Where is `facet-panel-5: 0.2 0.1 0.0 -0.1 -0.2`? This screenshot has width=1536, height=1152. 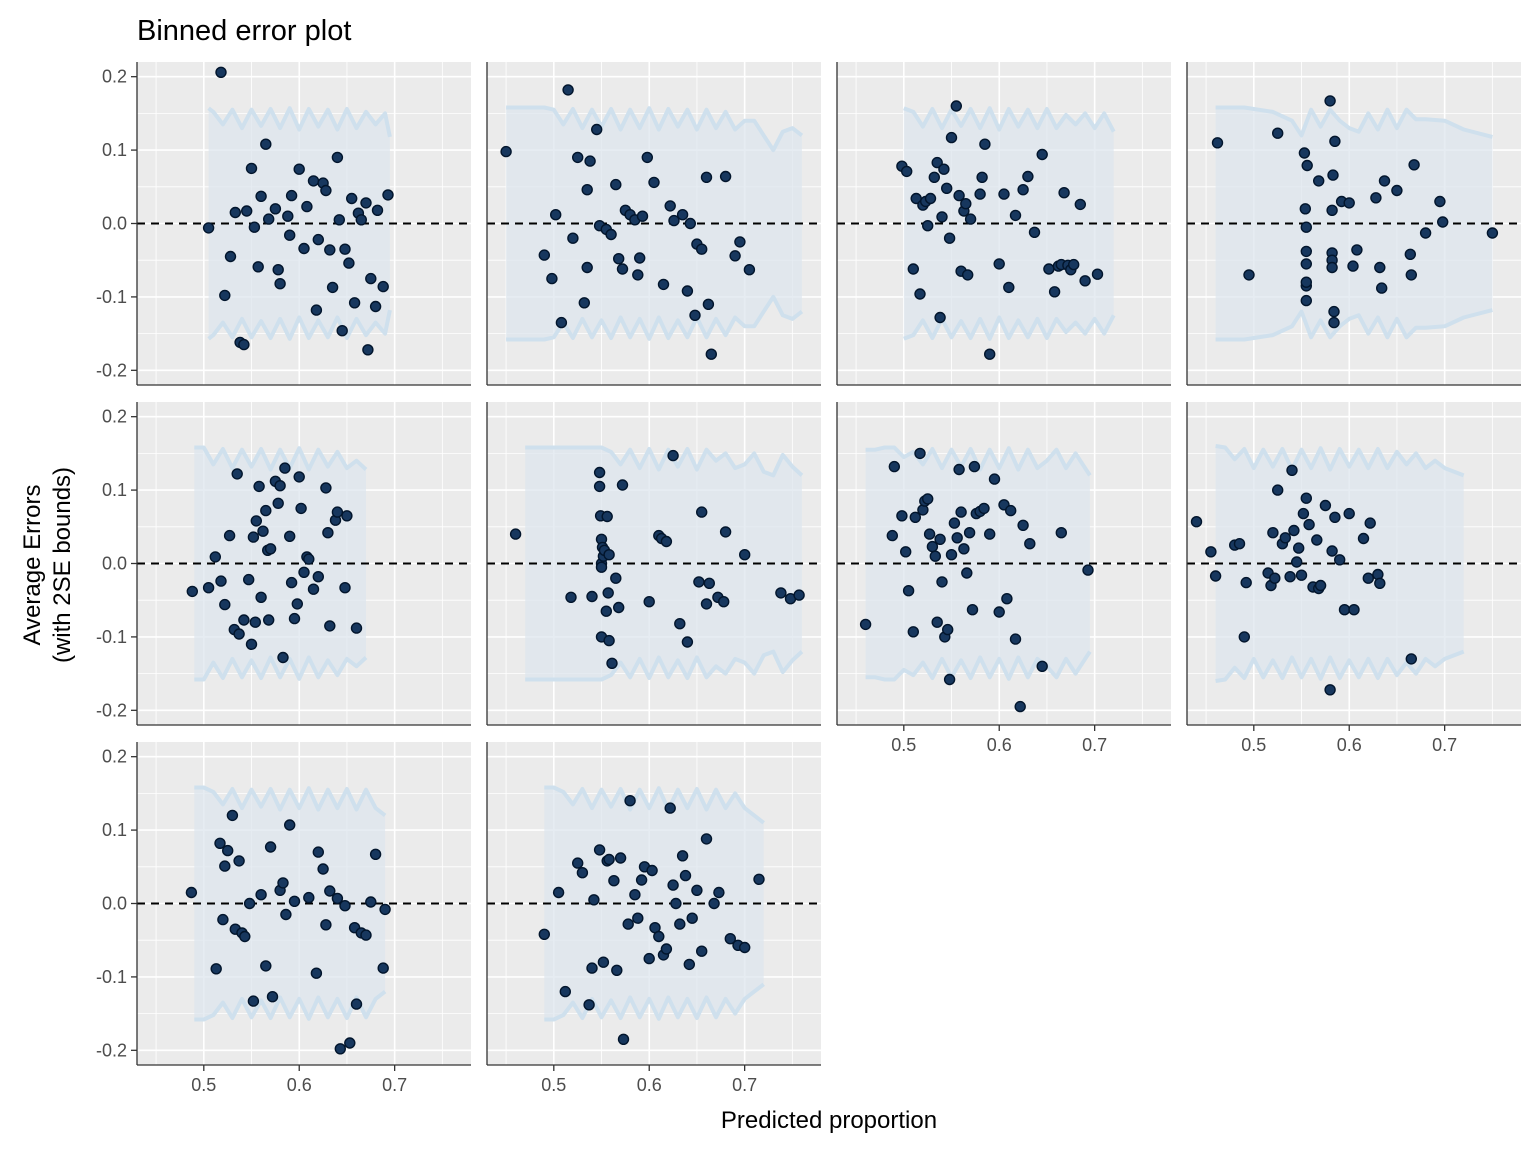 facet-panel-5: 0.2 0.1 0.0 -0.1 -0.2 is located at coordinates (283, 564).